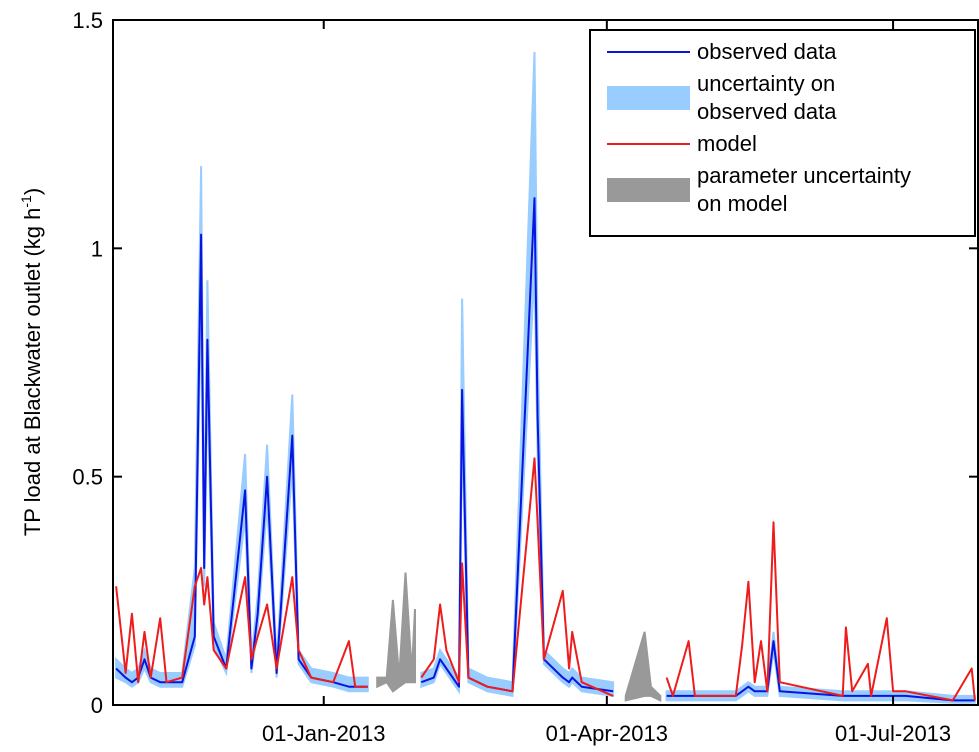  I want to click on legend-label: uncertainty on observed data, so click(767, 97).